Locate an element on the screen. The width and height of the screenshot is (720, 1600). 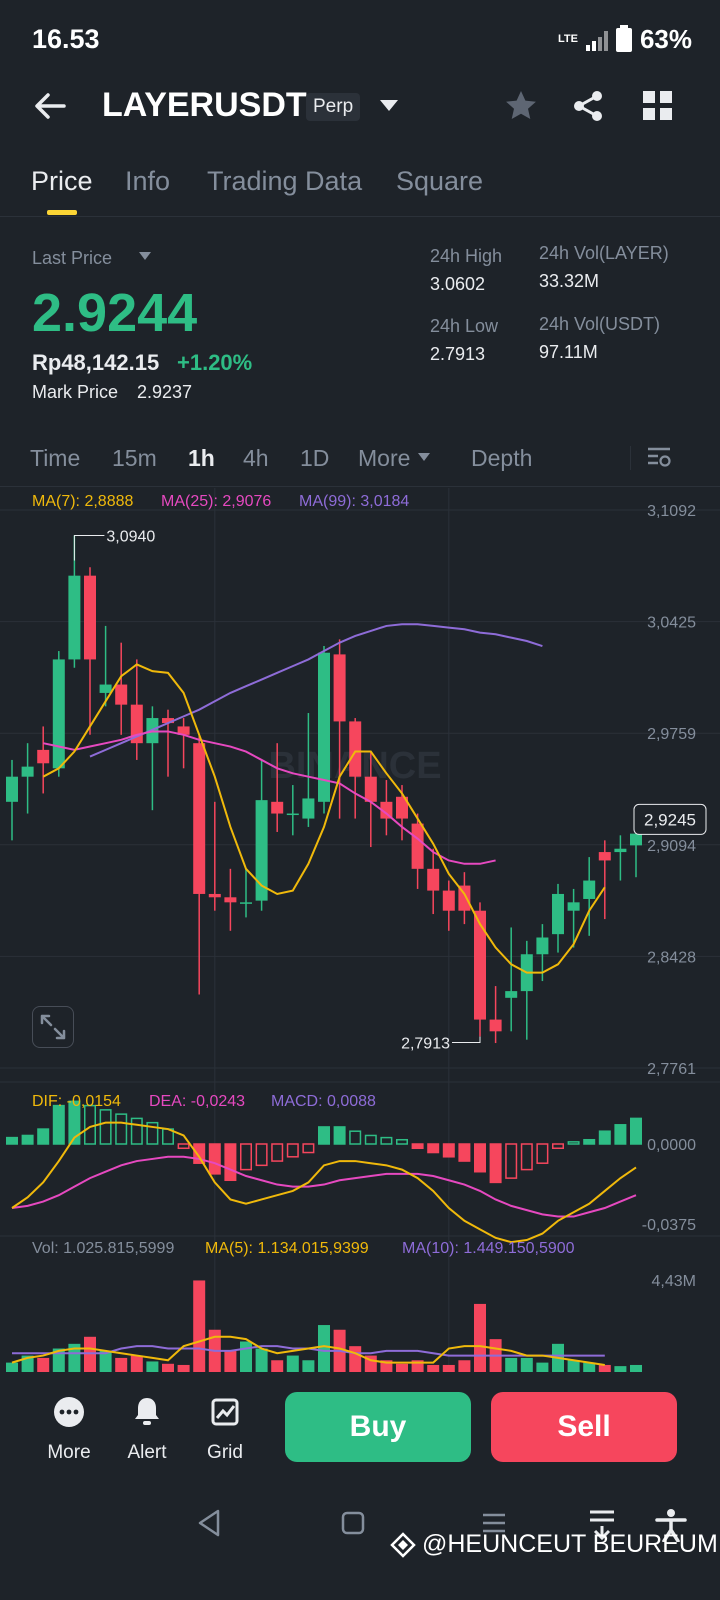
nav-recents-icon is located at coordinates (494, 1523).